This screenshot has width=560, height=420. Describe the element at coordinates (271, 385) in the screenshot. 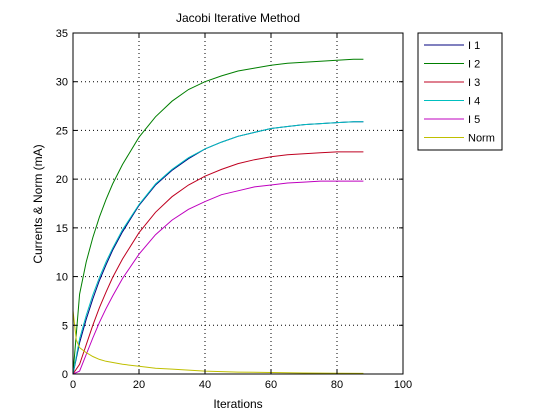

I see `x-tick-label: 60` at that location.